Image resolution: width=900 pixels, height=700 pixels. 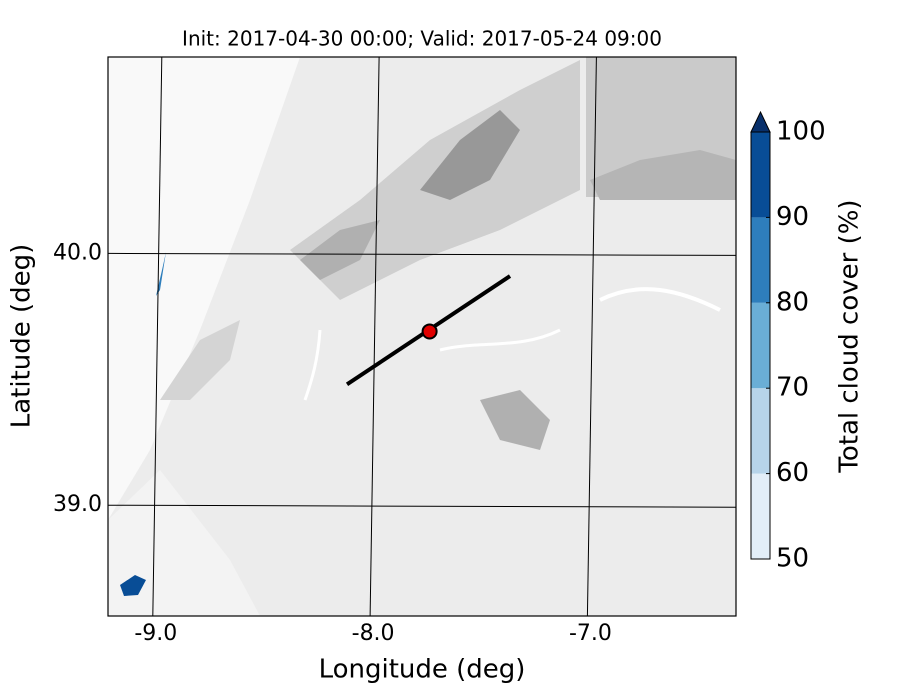 I want to click on colorbar-tick-label: 60, so click(x=792, y=473).